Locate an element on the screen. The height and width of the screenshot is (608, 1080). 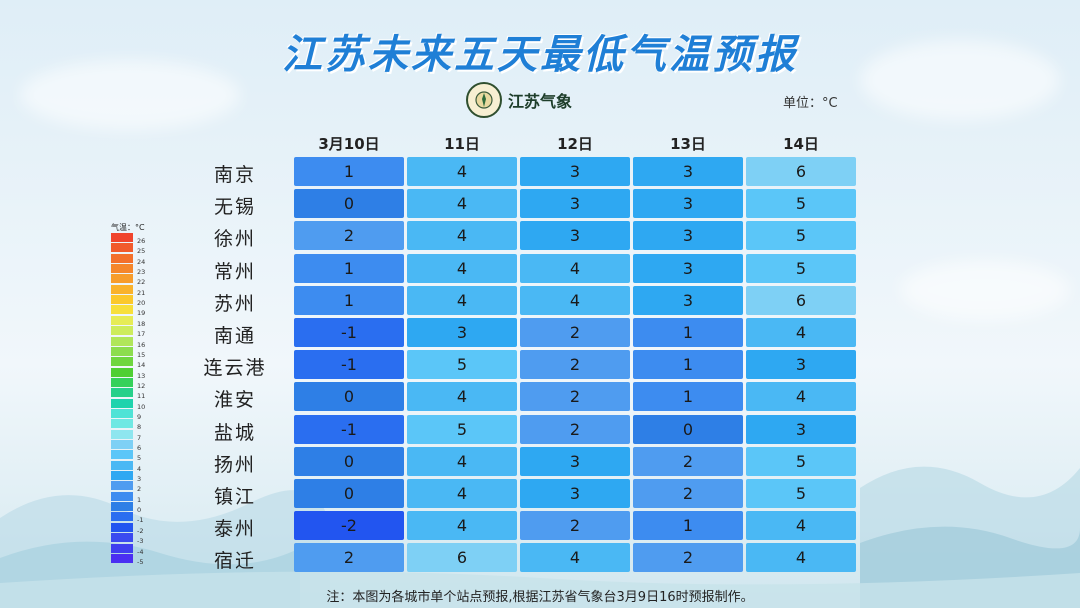
column-header: 11日 is located at coordinates (462, 144).